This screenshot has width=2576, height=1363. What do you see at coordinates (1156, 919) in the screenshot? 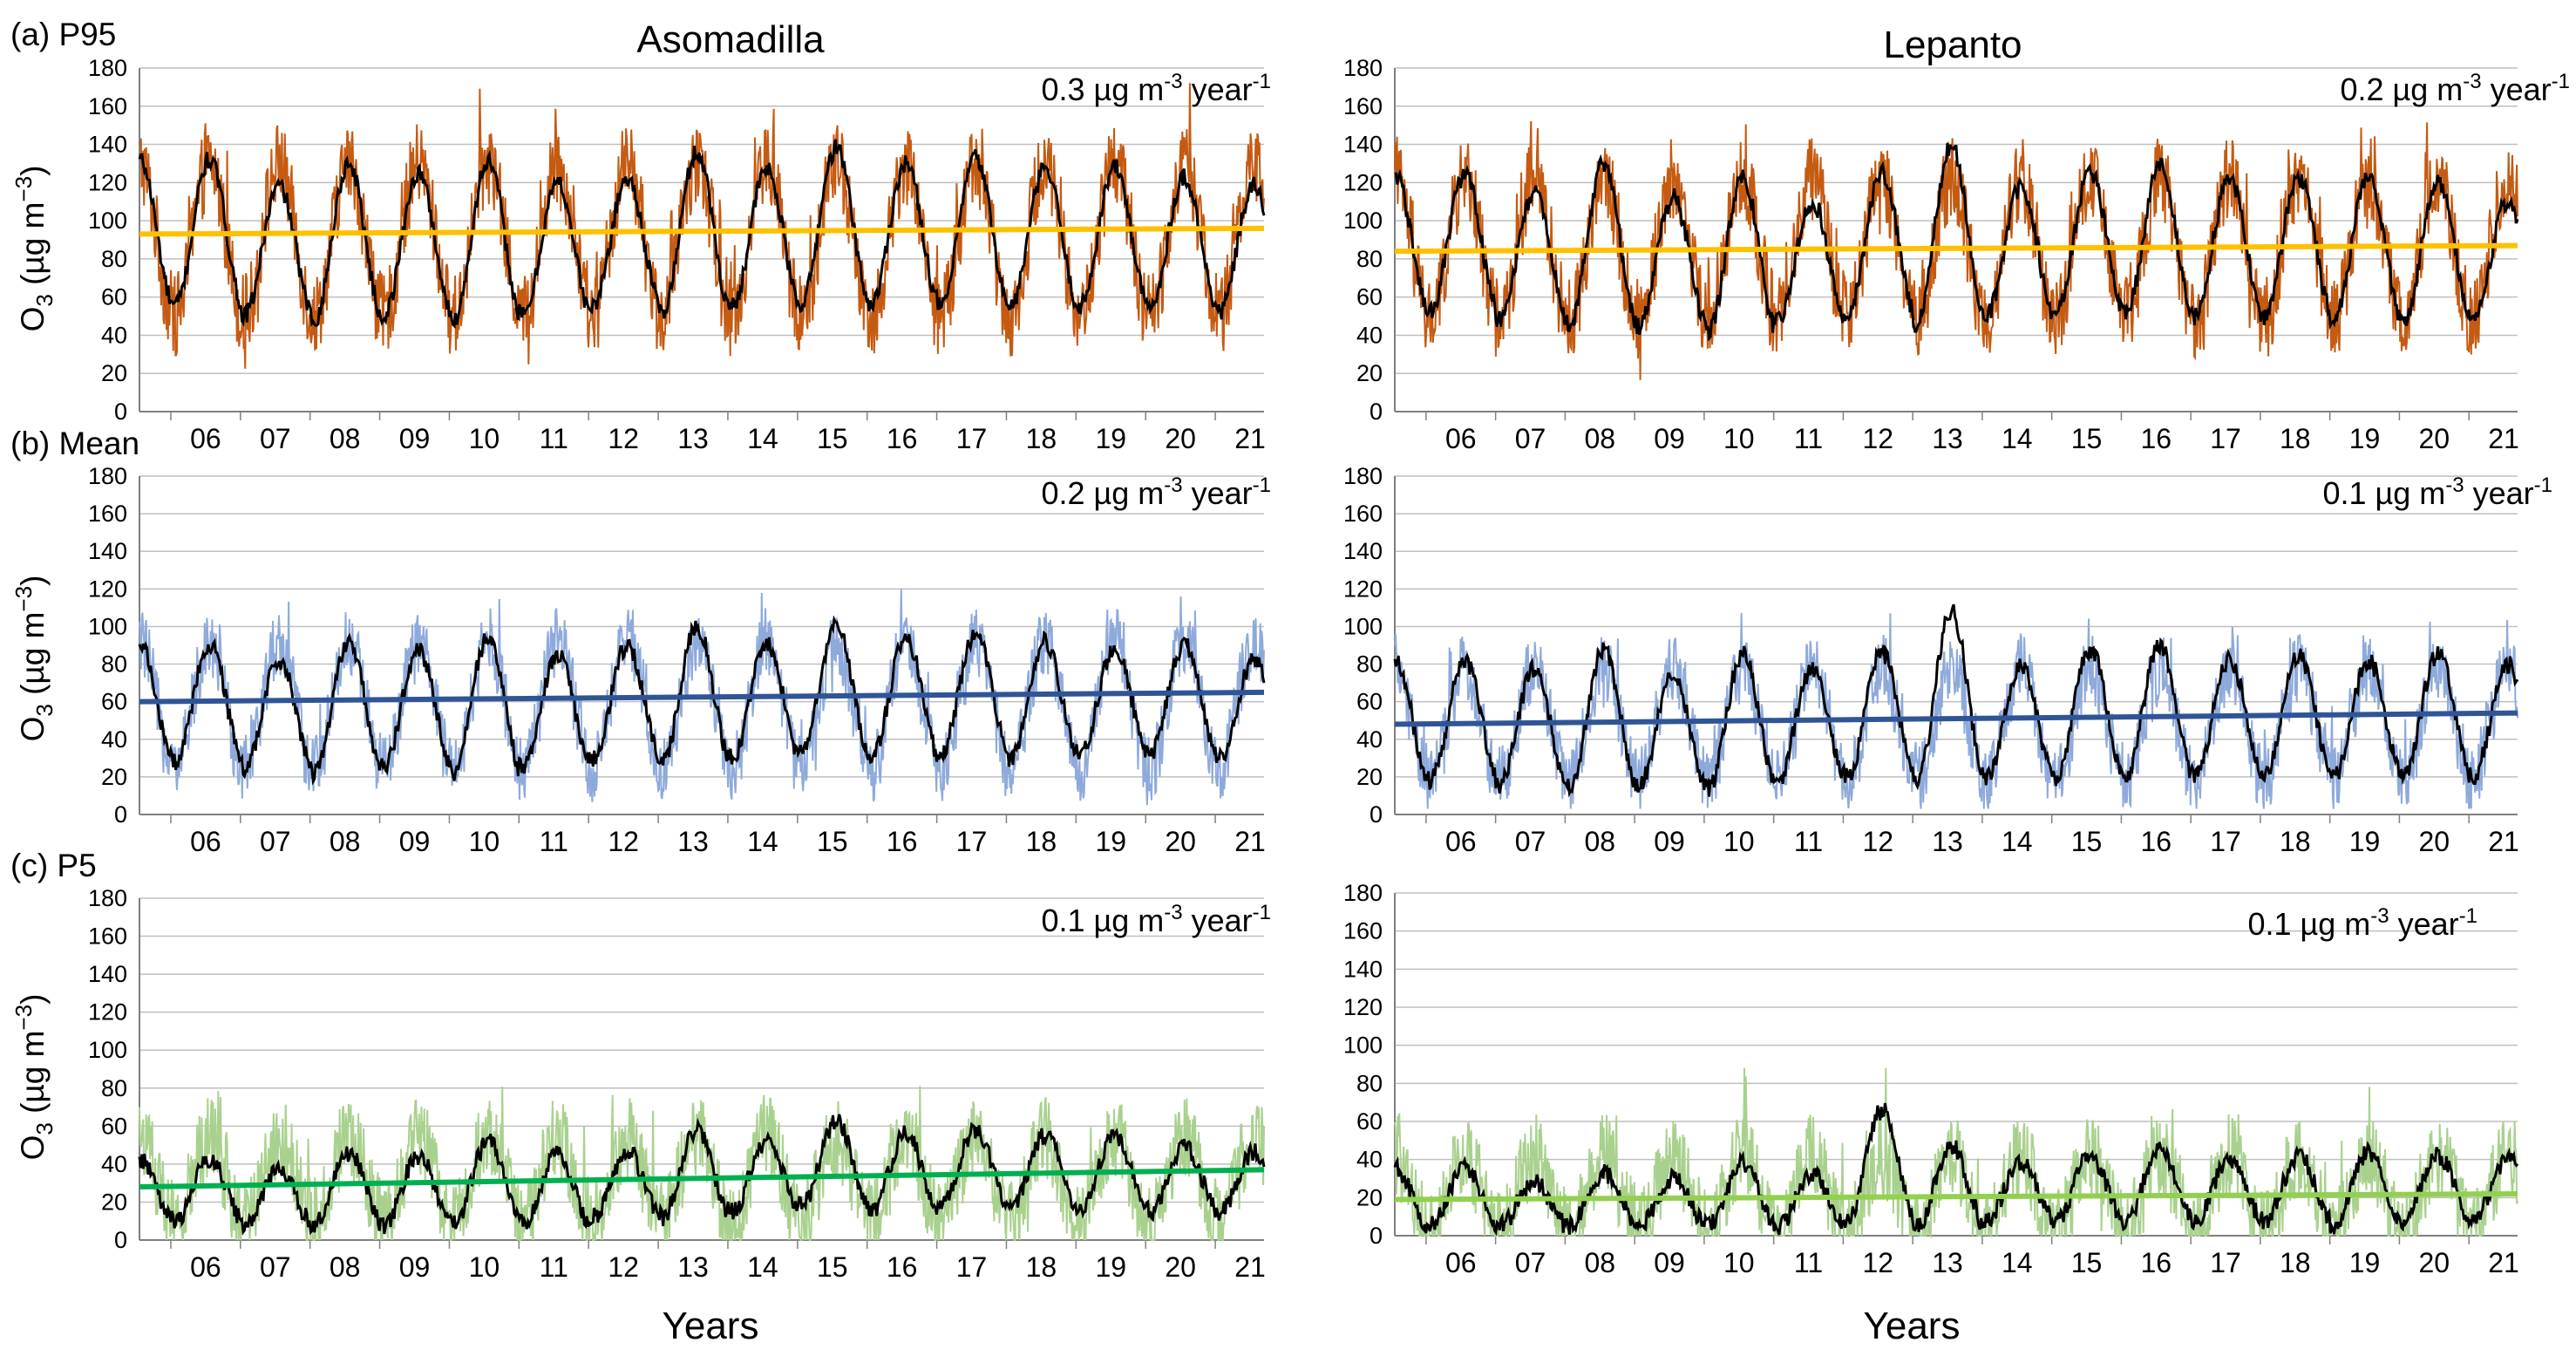
I see `trend-label-p5-asomadilla: 0.1 µg m-3 year-1` at bounding box center [1156, 919].